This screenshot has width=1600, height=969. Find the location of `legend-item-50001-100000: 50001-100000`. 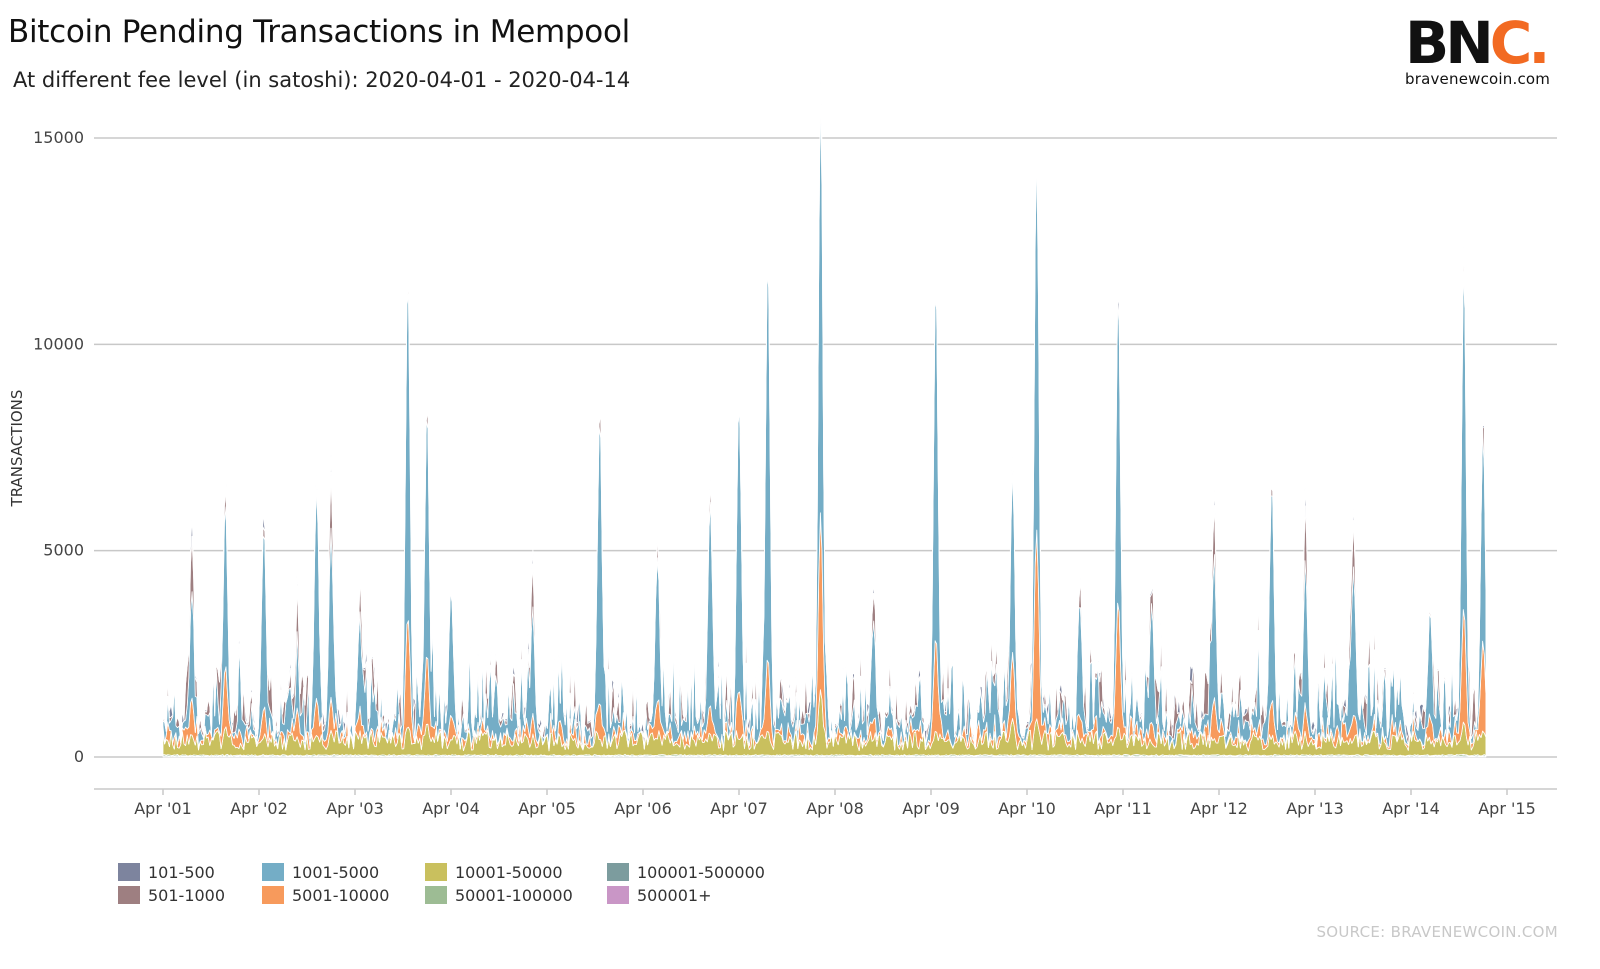

legend-item-50001-100000: 50001-100000 is located at coordinates (499, 895).